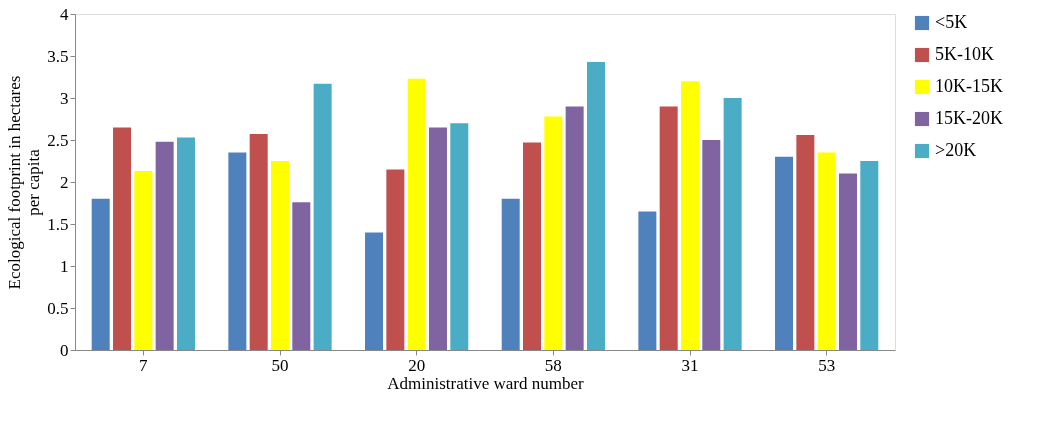 This screenshot has height=425, width=1037. Describe the element at coordinates (964, 54) in the screenshot. I see `legend-label: 5K-10K` at that location.